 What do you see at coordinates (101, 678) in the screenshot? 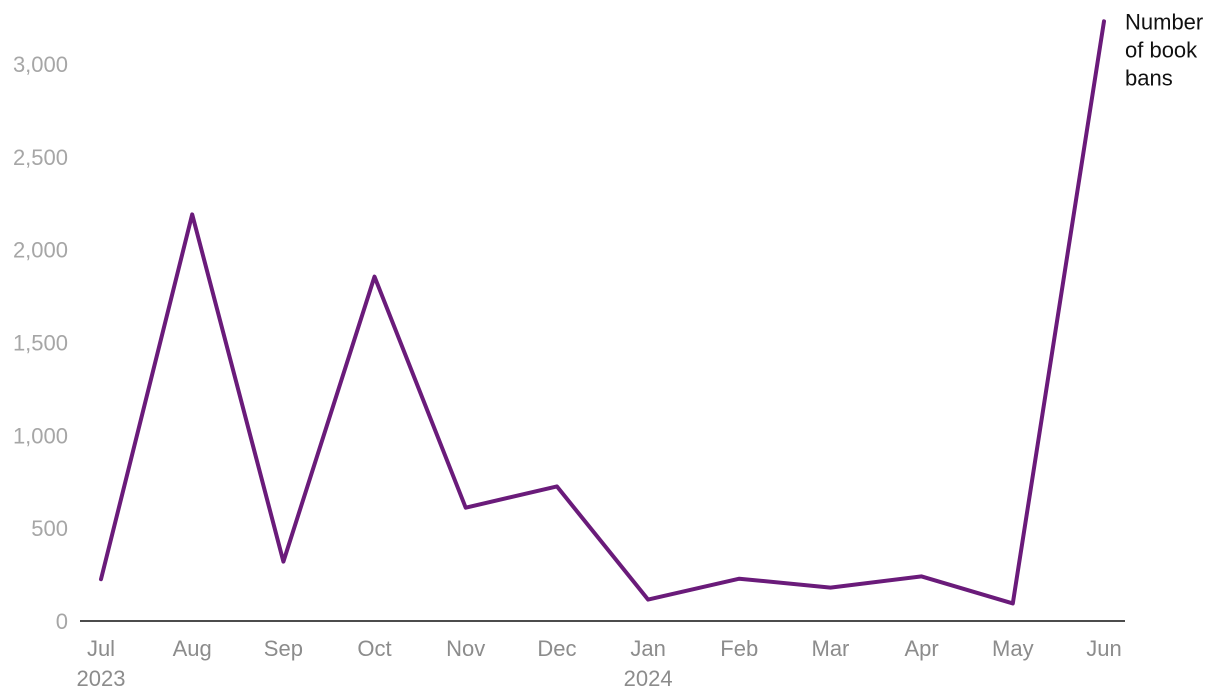
I see `x-year-label: 2023` at bounding box center [101, 678].